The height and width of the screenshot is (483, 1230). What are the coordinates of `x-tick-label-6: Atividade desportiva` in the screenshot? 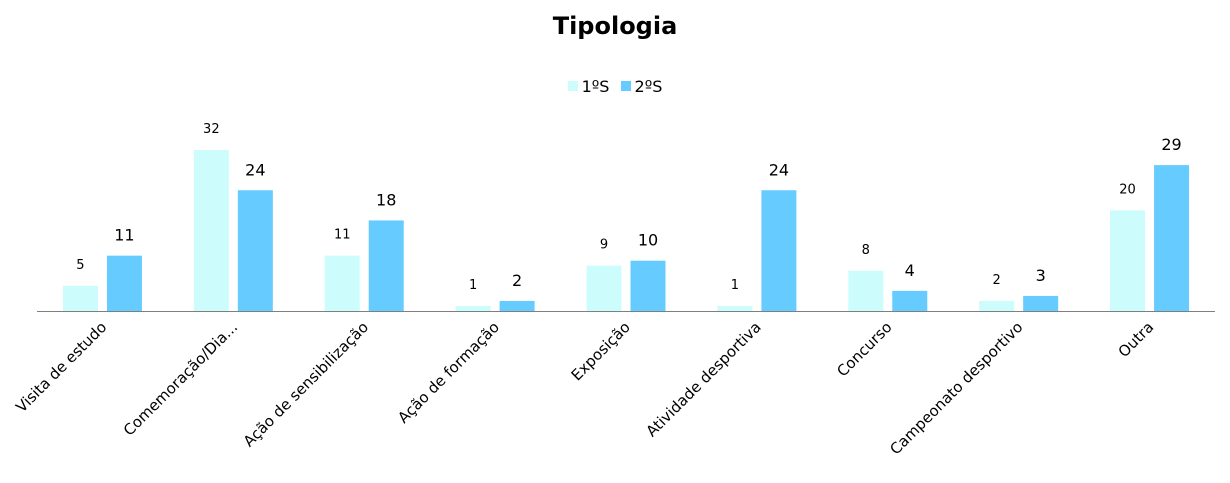 It's located at (703, 379).